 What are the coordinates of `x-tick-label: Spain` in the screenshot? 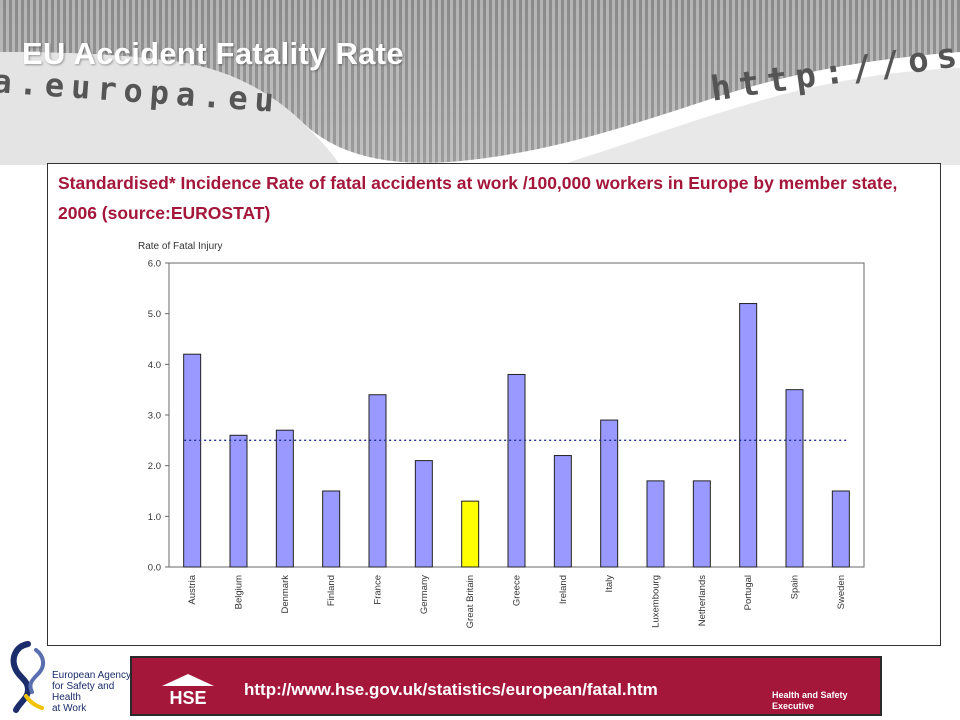 It's located at (795, 587).